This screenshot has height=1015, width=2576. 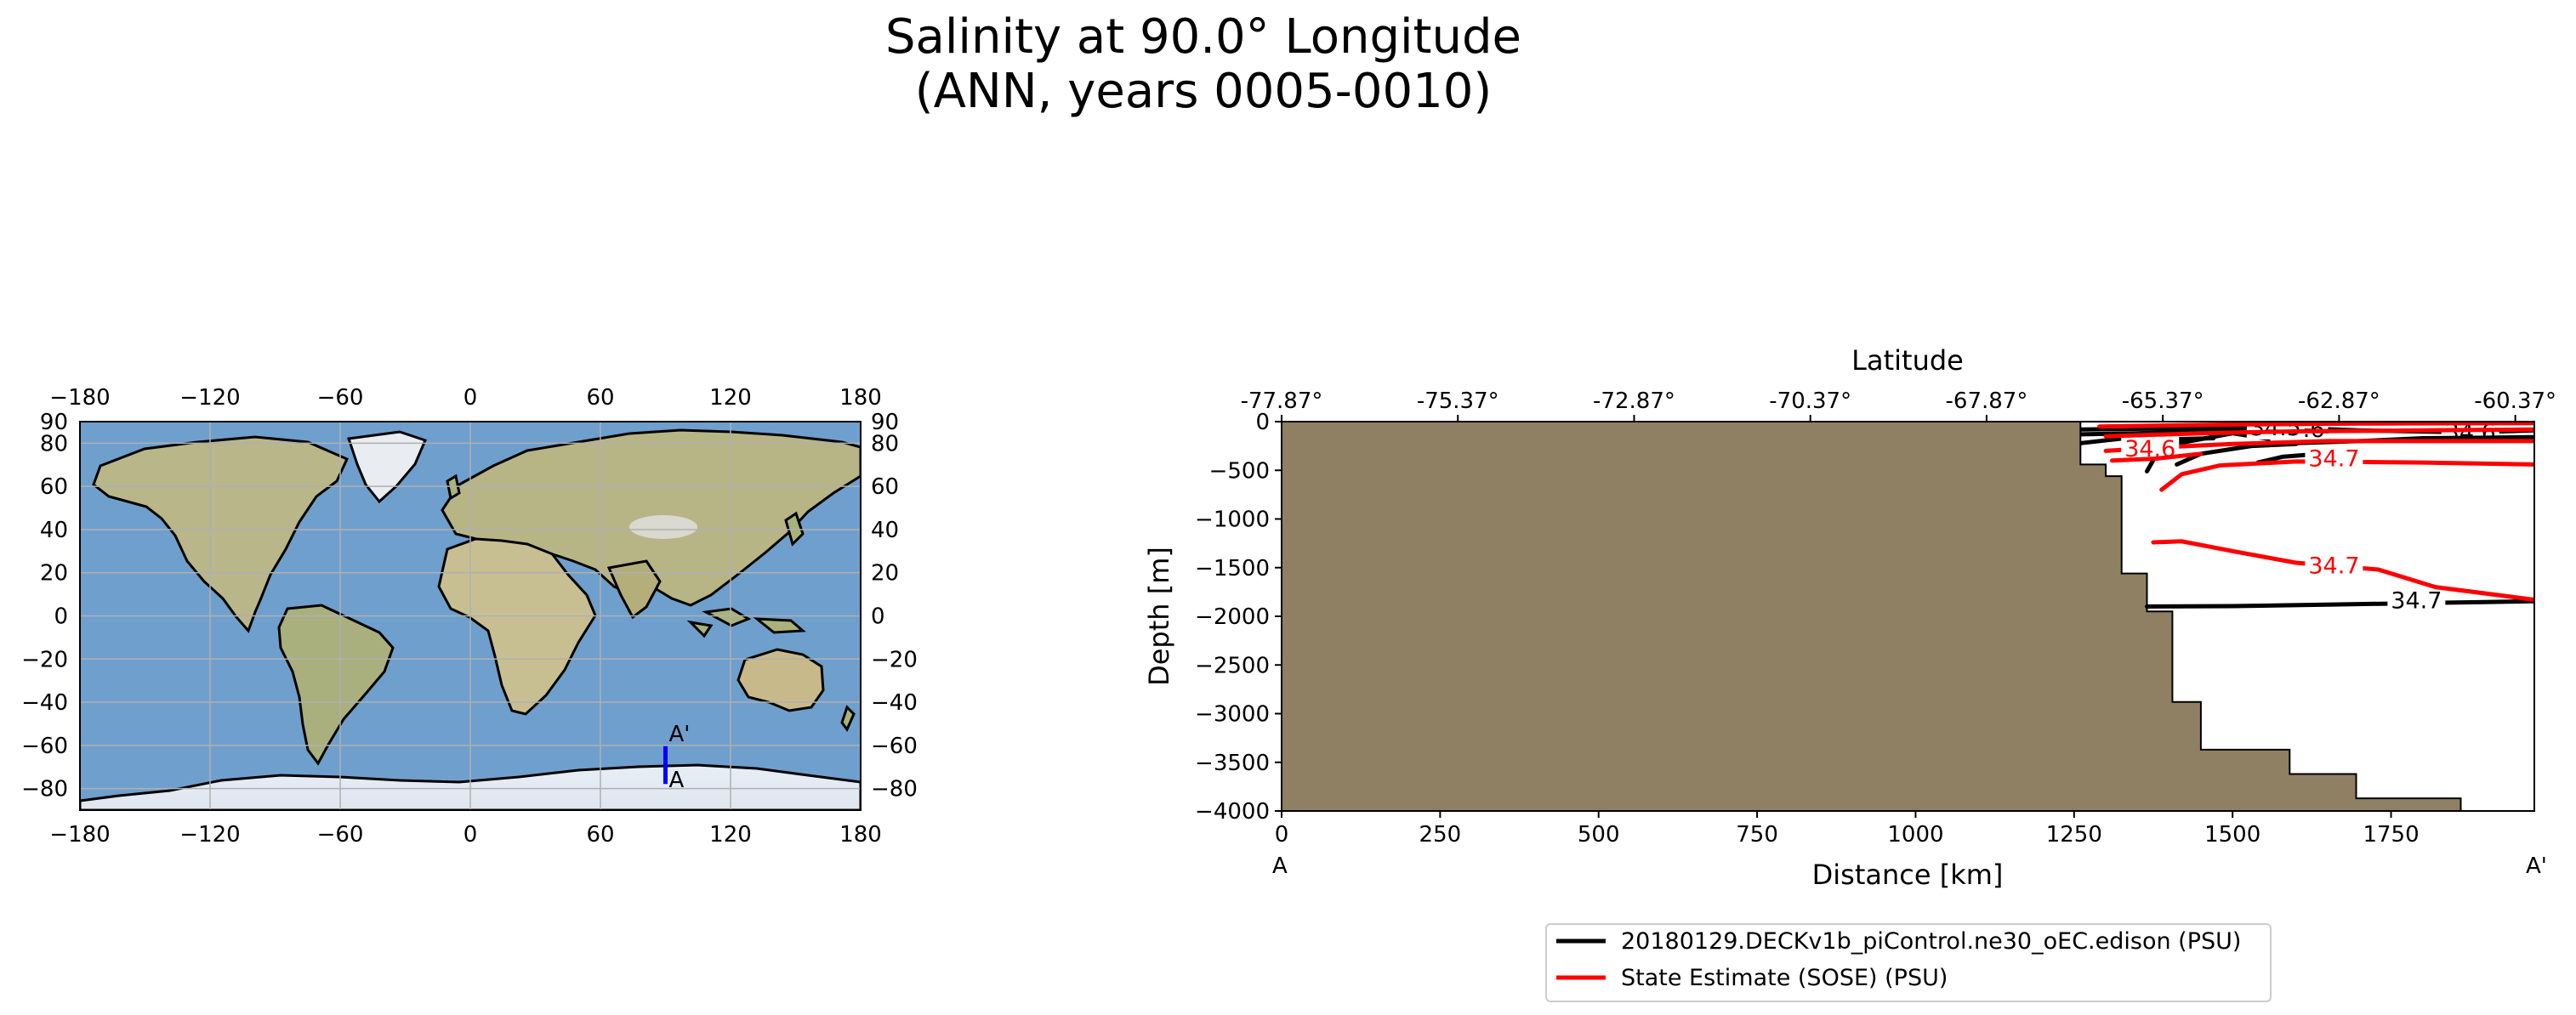 I want to click on top-tick-label: -65.37°, so click(x=2163, y=401).